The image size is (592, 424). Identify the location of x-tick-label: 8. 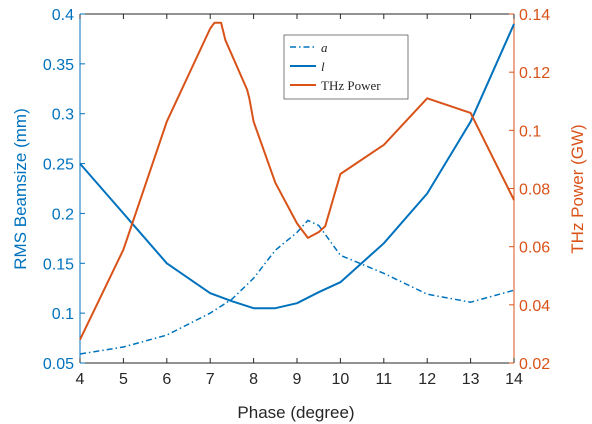
(253, 379).